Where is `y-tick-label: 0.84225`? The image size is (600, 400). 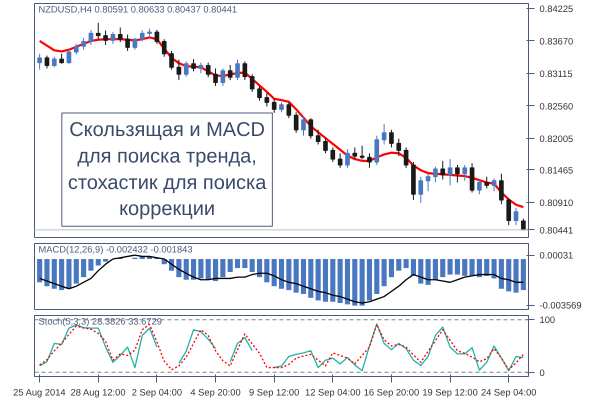
y-tick-label: 0.84225 is located at coordinates (557, 9).